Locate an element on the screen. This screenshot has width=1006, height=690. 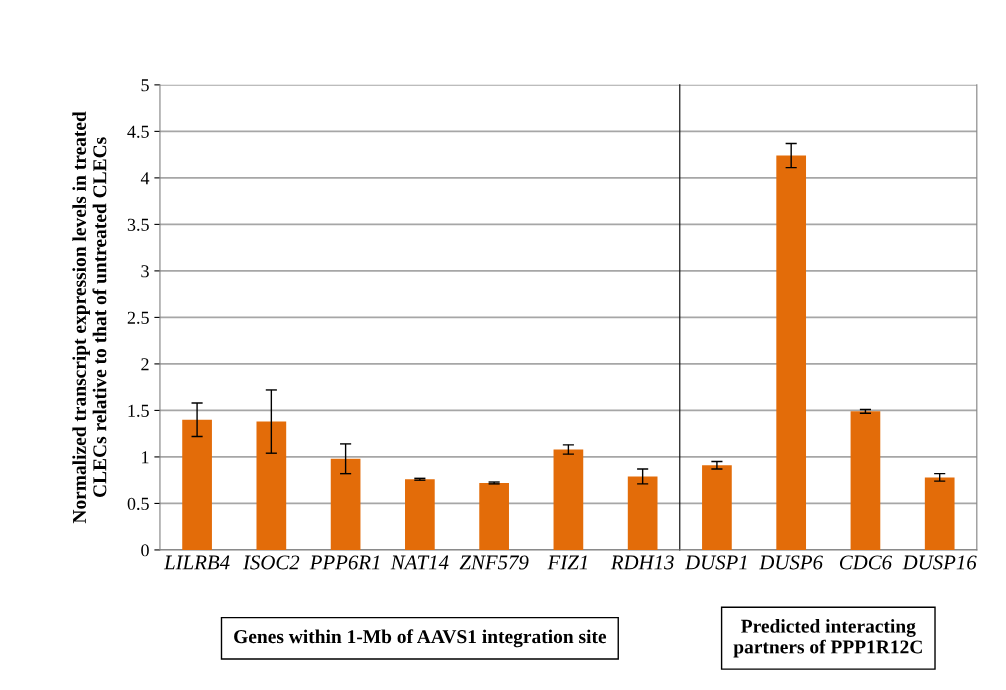
x-tick-label: CDC6 is located at coordinates (865, 562).